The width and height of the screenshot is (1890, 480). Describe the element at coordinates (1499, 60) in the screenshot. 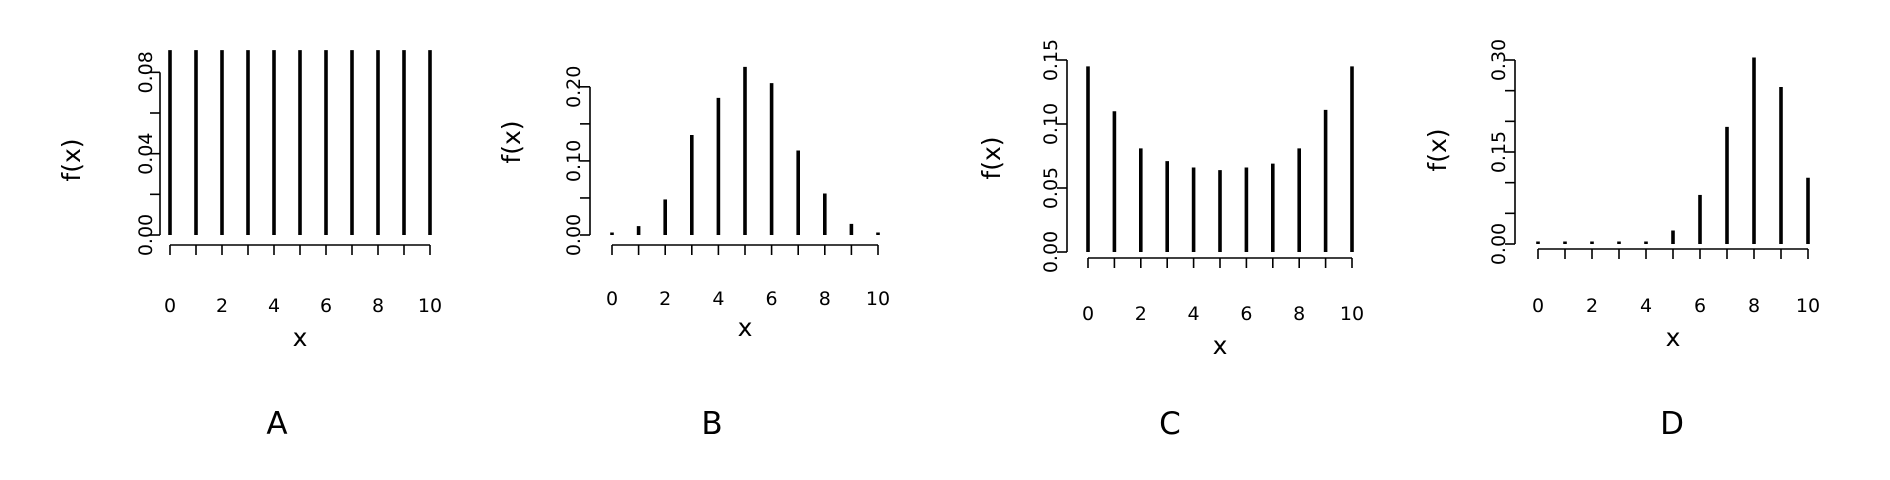

I see `y-tick-label: 0.30` at that location.